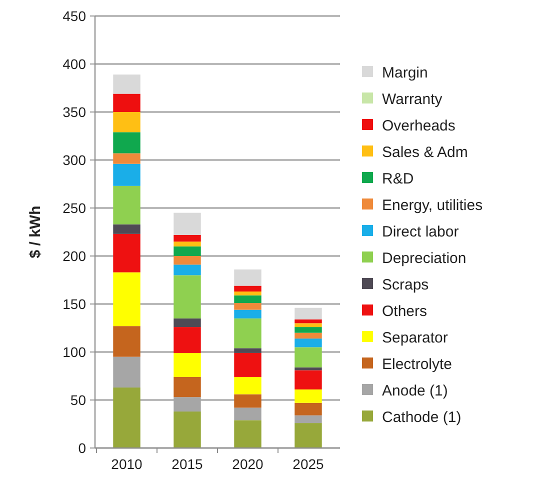 The image size is (539, 491). I want to click on x-tick-label: 2010, so click(127, 464).